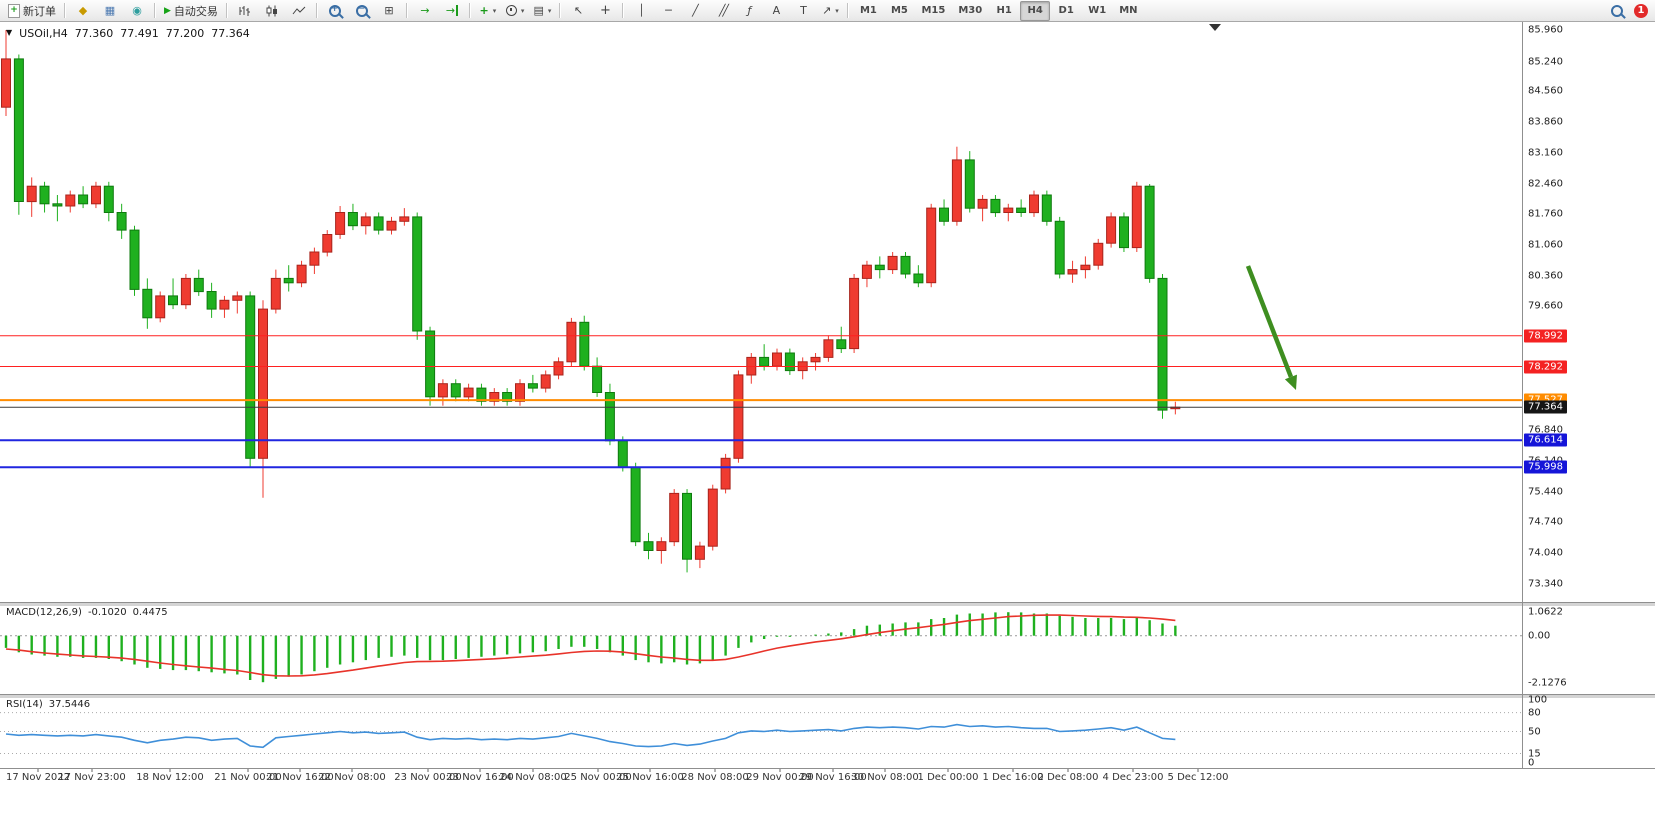 This screenshot has width=1655, height=823. I want to click on time-label: 21 Nov 00:00, so click(248, 777).